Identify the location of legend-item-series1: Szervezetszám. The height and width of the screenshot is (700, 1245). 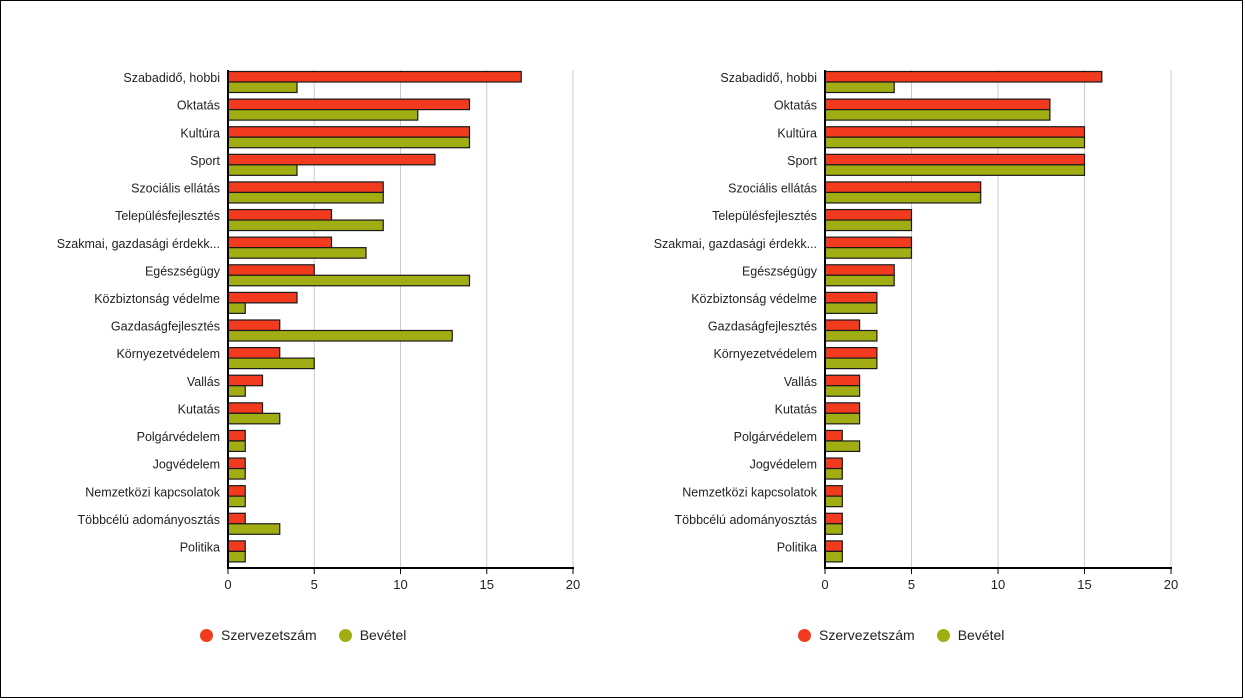
(258, 635).